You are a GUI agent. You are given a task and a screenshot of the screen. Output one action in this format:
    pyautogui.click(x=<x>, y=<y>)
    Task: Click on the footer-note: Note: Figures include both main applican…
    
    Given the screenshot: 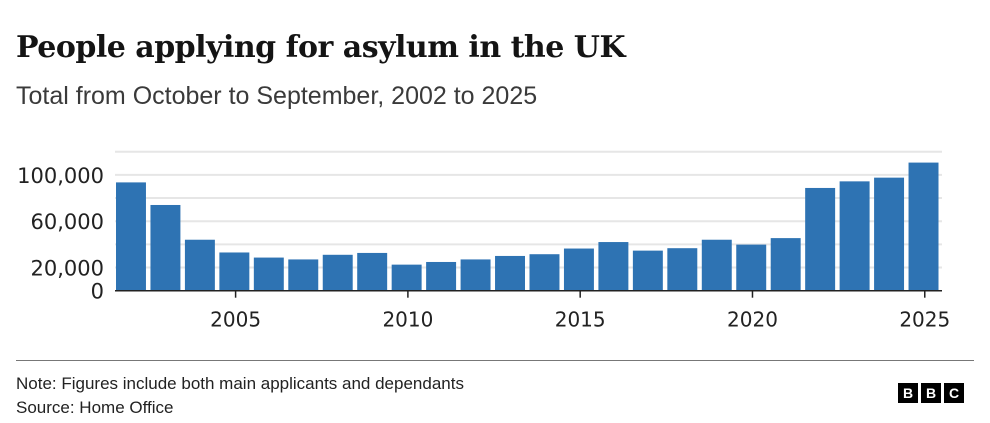 What is the action you would take?
    pyautogui.click(x=240, y=383)
    